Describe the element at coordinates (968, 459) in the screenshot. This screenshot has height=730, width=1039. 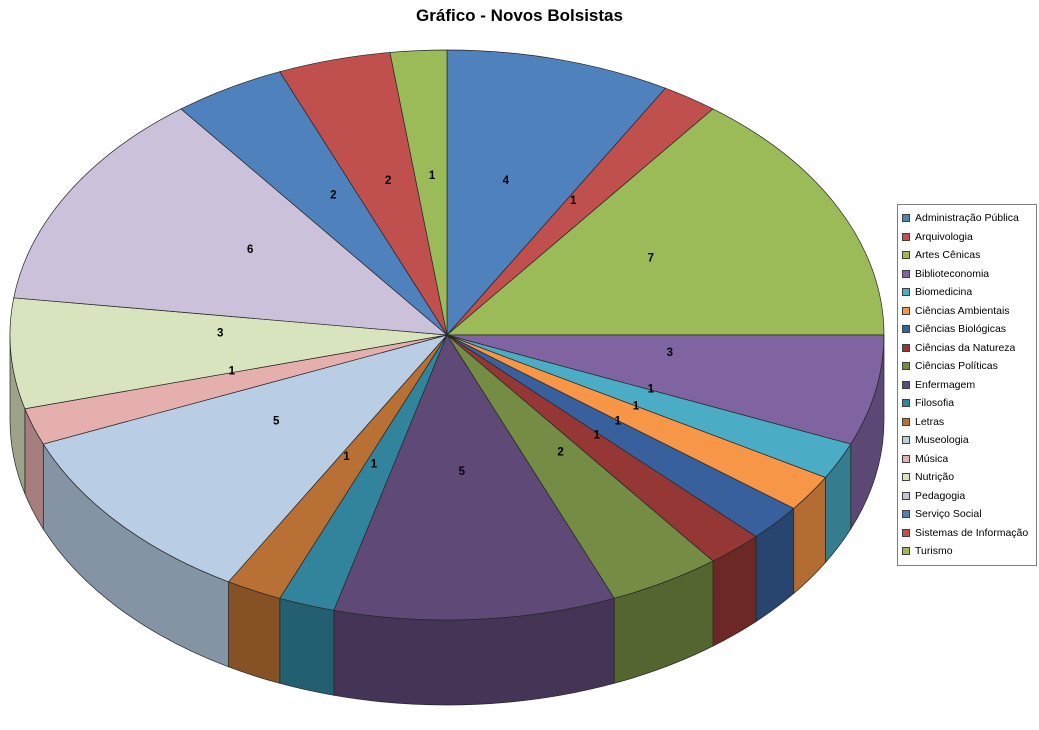
I see `legend-item: Música` at that location.